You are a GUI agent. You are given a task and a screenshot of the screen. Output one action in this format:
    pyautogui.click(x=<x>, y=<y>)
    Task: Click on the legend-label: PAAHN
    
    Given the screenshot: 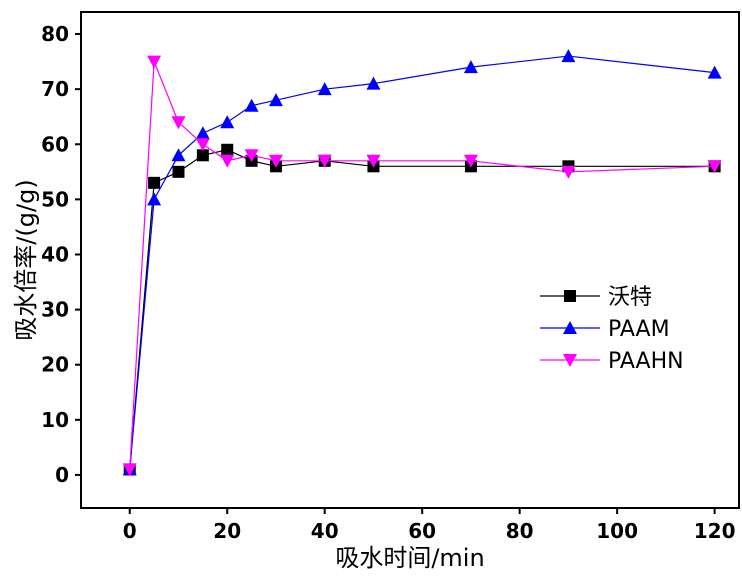 What is the action you would take?
    pyautogui.click(x=646, y=361)
    